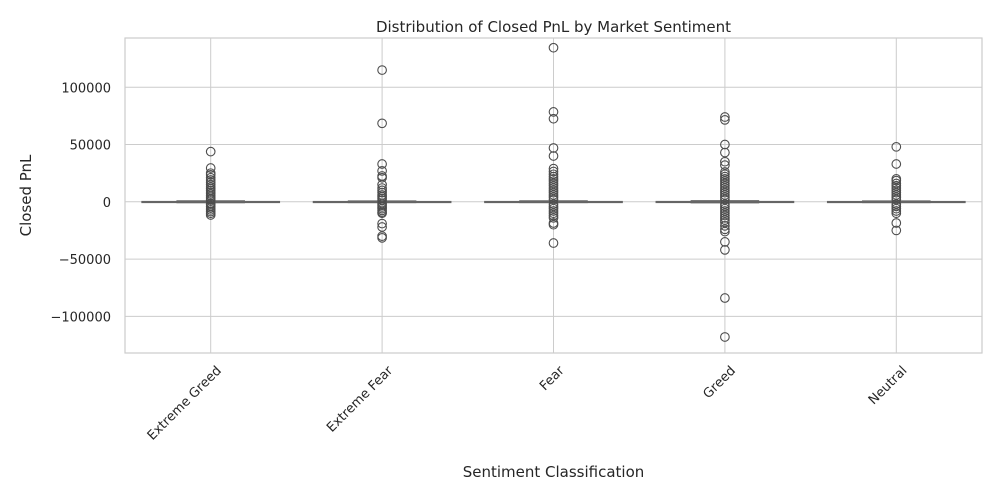 The image size is (1000, 500). What do you see at coordinates (90, 146) in the screenshot?
I see `y-tick-label: 50000` at bounding box center [90, 146].